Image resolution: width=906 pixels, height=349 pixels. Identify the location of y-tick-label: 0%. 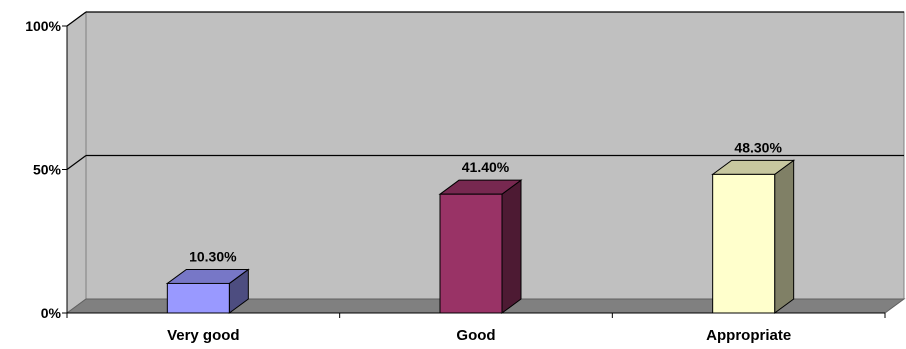
(51, 313).